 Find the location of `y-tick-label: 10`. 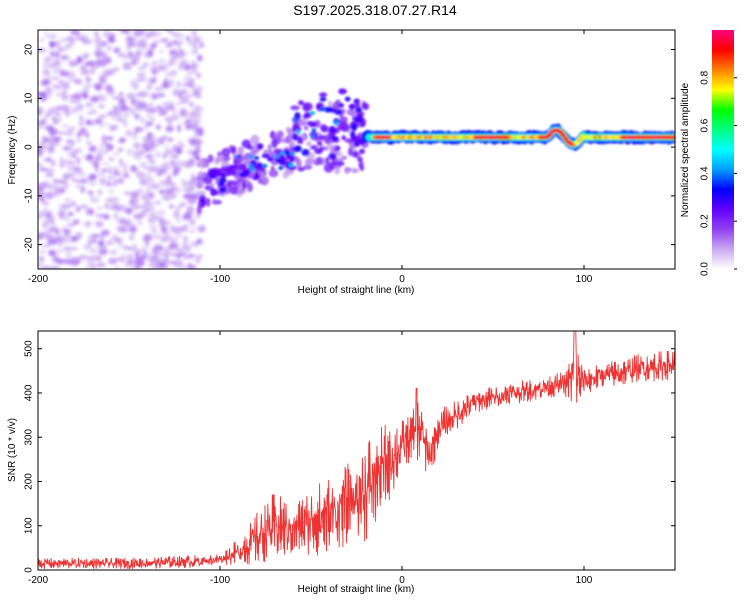

y-tick-label: 10 is located at coordinates (29, 98).